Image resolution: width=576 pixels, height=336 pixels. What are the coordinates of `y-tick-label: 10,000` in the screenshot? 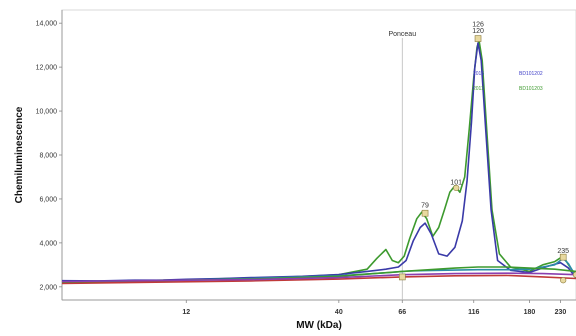 It's located at (47, 112).